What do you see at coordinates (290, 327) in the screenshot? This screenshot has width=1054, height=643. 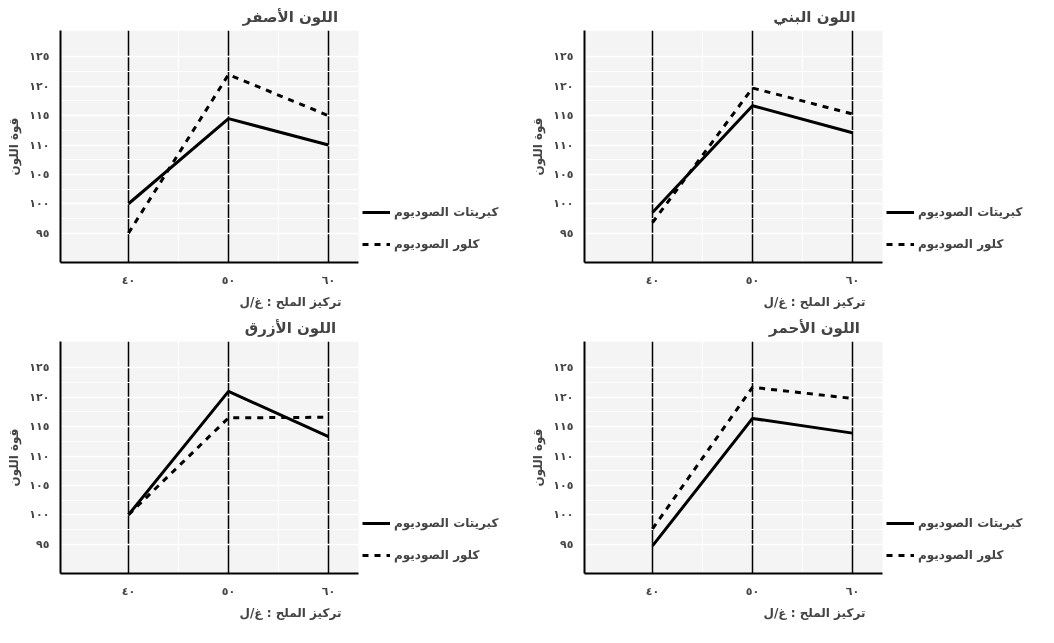 I see `chart-title: اللون الأزرق` at bounding box center [290, 327].